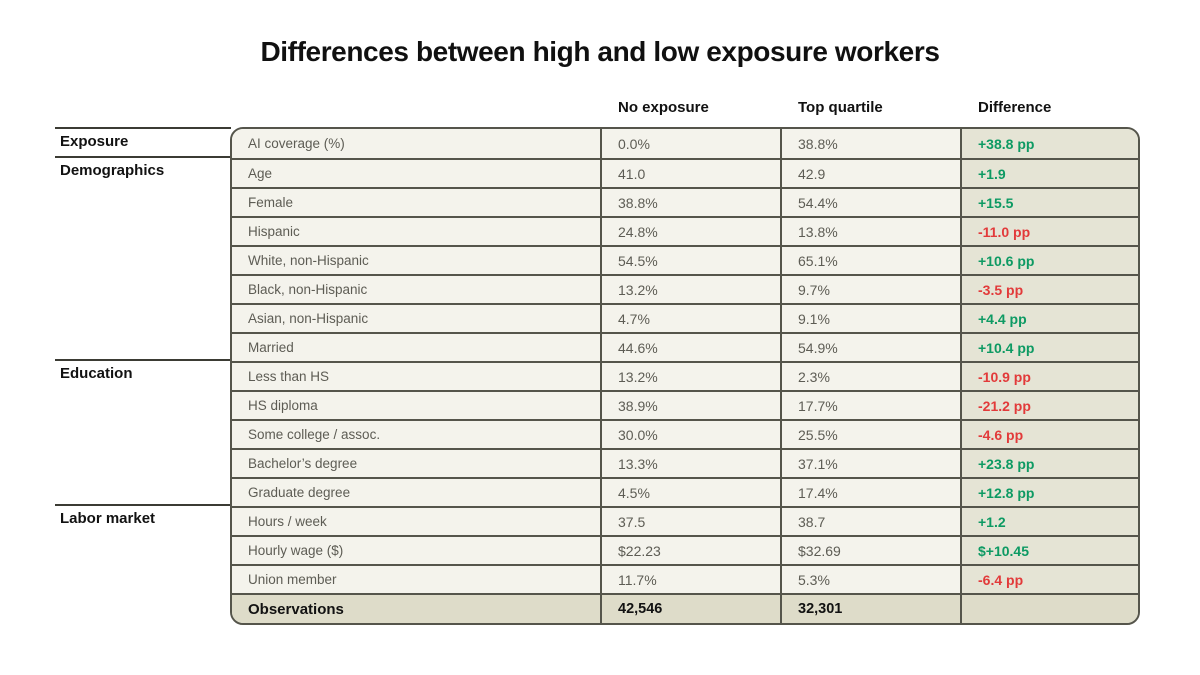 The image size is (1200, 675). I want to click on table-row-graduate-degree: Graduate degree 4.5% 17.4% +12.8 pp, so click(685, 491).